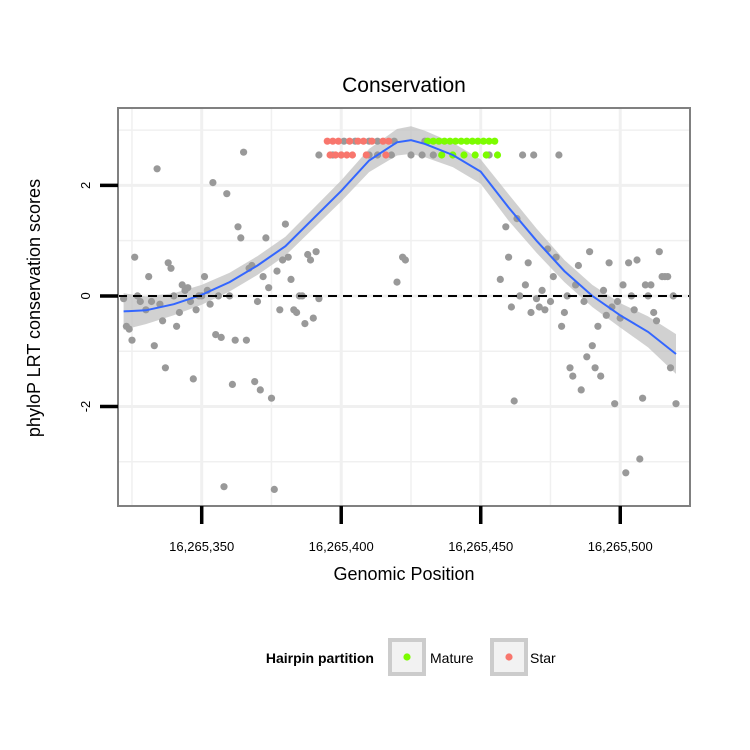  I want to click on legend-swatch-mature, so click(407, 657).